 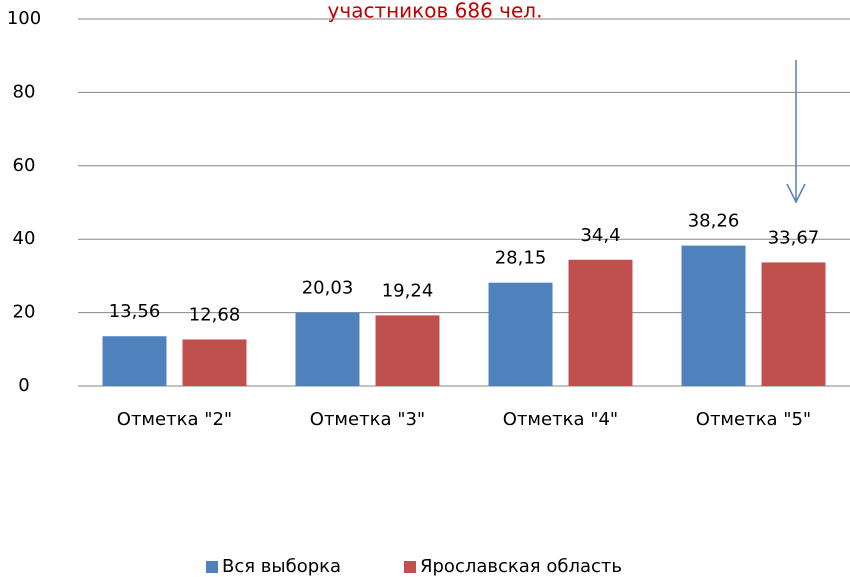 I want to click on arrow-head, so click(x=796, y=193).